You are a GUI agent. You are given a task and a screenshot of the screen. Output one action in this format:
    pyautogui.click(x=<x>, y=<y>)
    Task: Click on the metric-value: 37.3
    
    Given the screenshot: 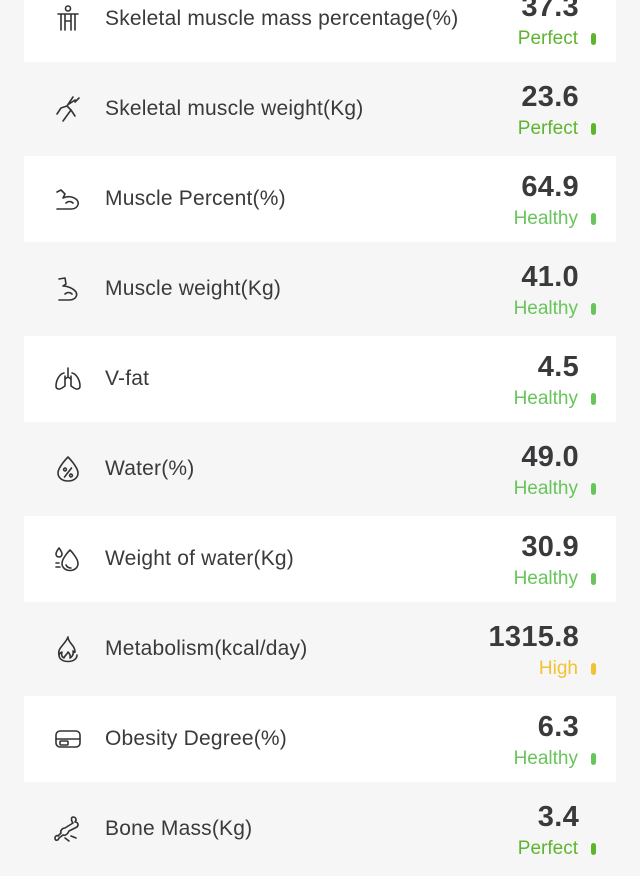 What is the action you would take?
    pyautogui.click(x=550, y=11)
    